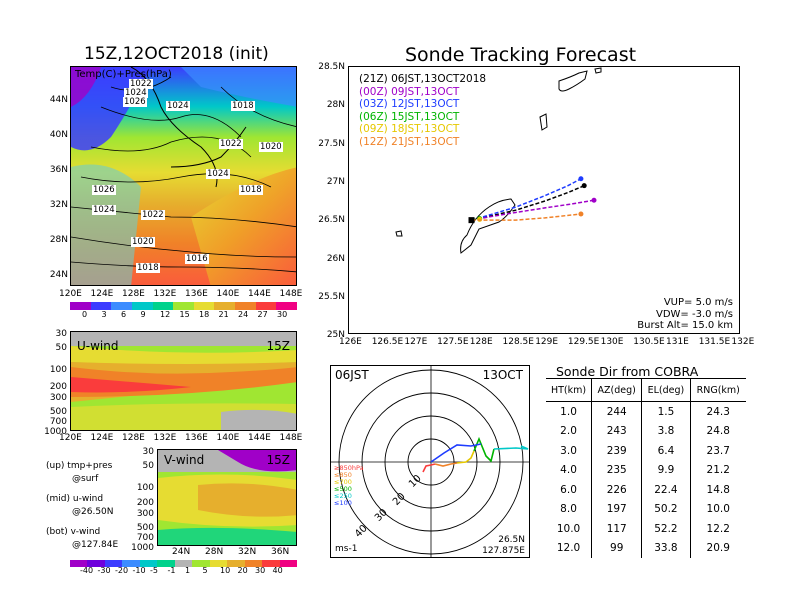 The width and height of the screenshot is (792, 612). I want to click on uwind-p-tick: 100, so click(58, 370).